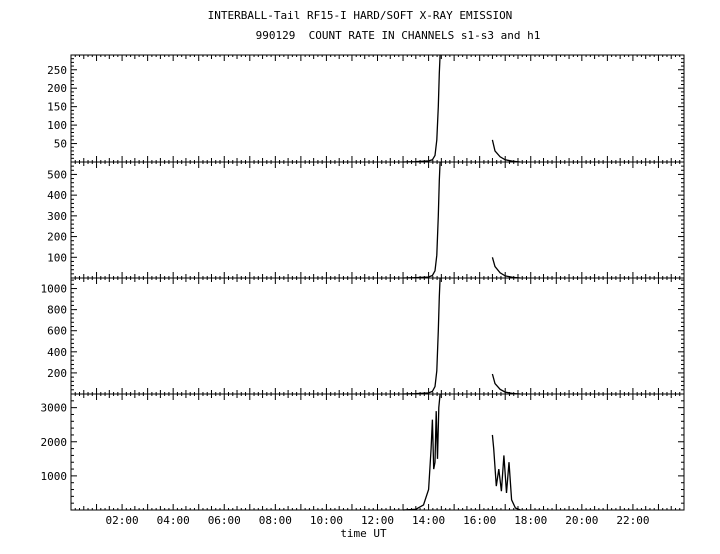 Image resolution: width=720 pixels, height=554 pixels. Describe the element at coordinates (54, 442) in the screenshot. I see `y-tick-label: 2000` at that location.